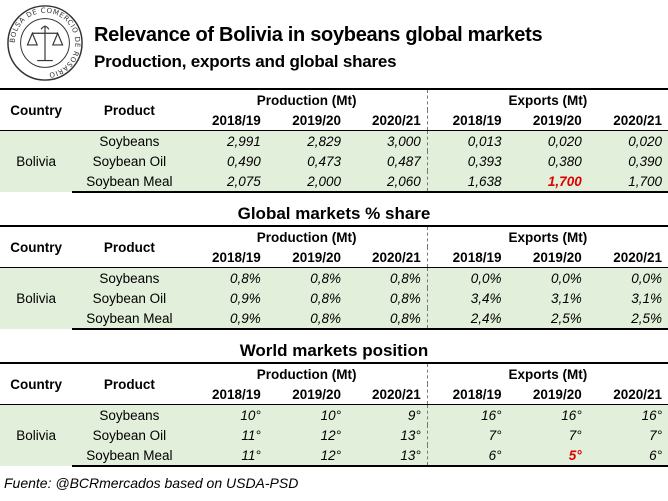 The image size is (668, 501). Describe the element at coordinates (334, 213) in the screenshot. I see `shares-section-title: Global markets % share` at that location.